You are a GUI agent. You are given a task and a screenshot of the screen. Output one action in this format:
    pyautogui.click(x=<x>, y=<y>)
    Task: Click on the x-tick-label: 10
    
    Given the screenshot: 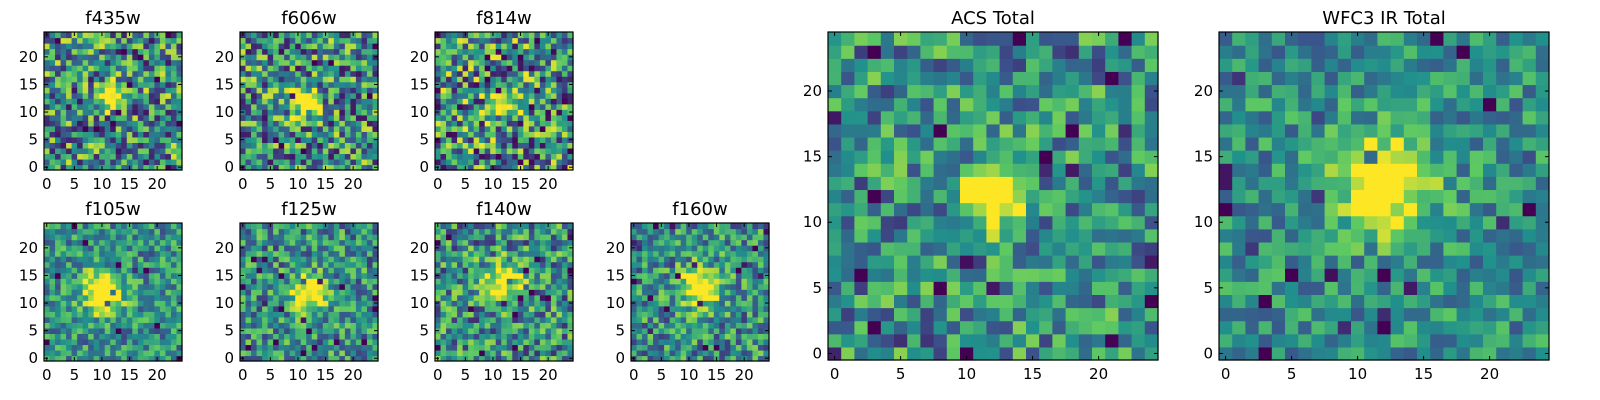 What is the action you would take?
    pyautogui.click(x=492, y=375)
    